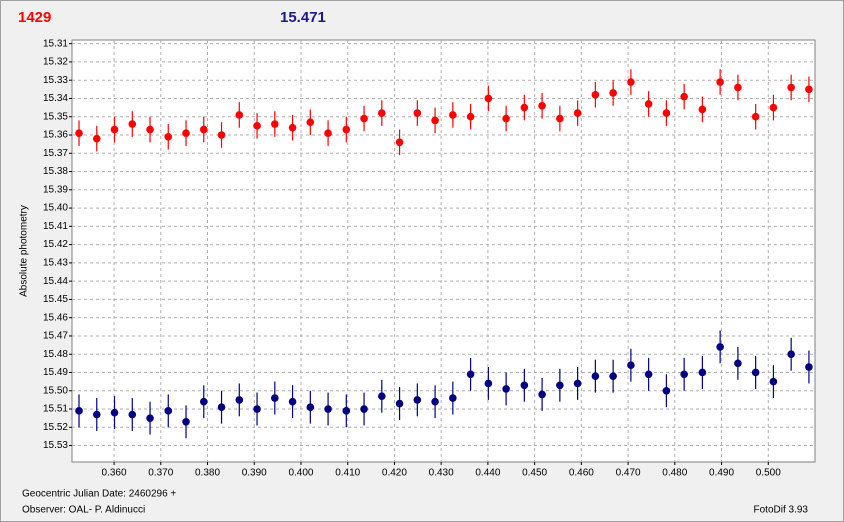  What do you see at coordinates (487, 473) in the screenshot?
I see `x-tick-label: 0.440` at bounding box center [487, 473].